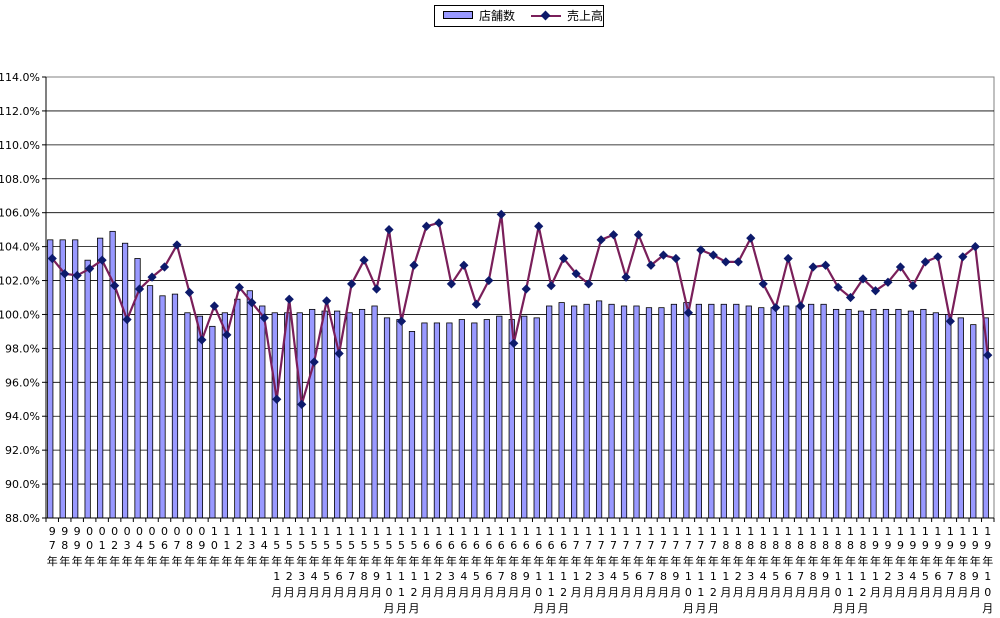  Describe the element at coordinates (458, 15) in the screenshot. I see `legend-bar-swatch` at that location.